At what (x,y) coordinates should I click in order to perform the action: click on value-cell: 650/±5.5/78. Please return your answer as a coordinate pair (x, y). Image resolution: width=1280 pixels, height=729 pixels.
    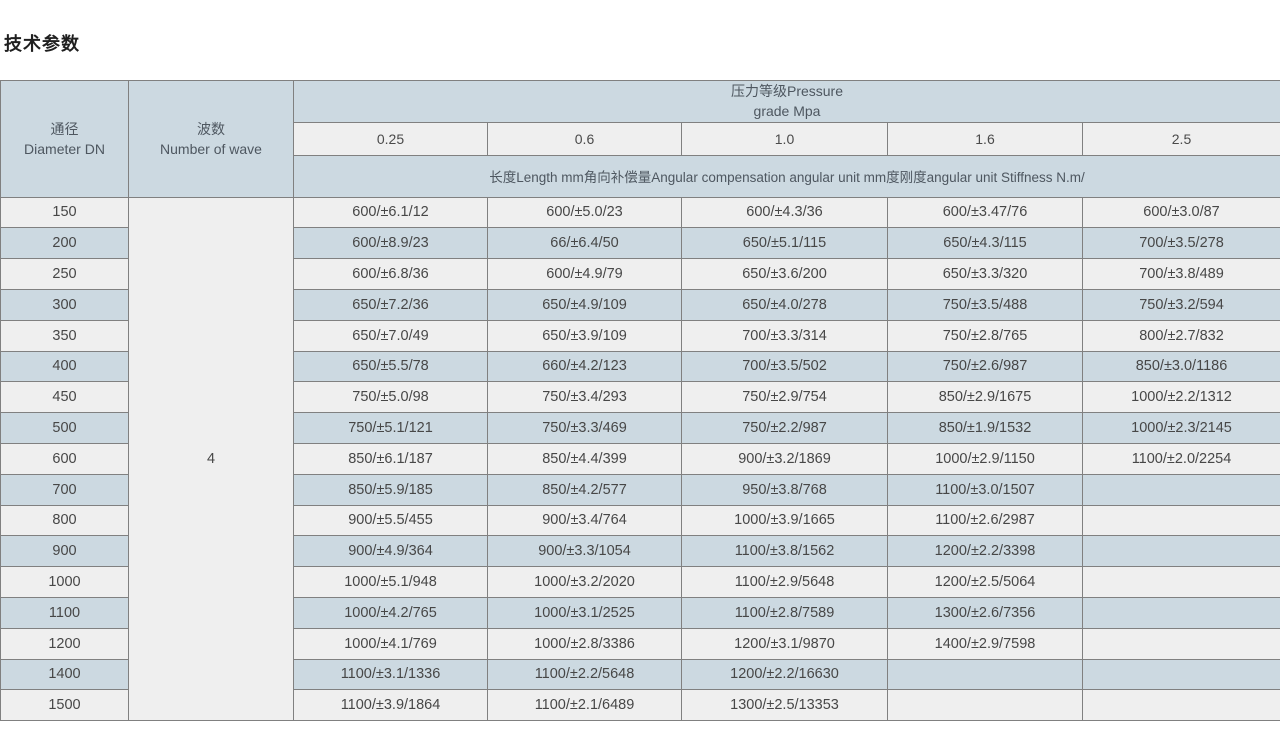
    Looking at the image, I should click on (390, 366).